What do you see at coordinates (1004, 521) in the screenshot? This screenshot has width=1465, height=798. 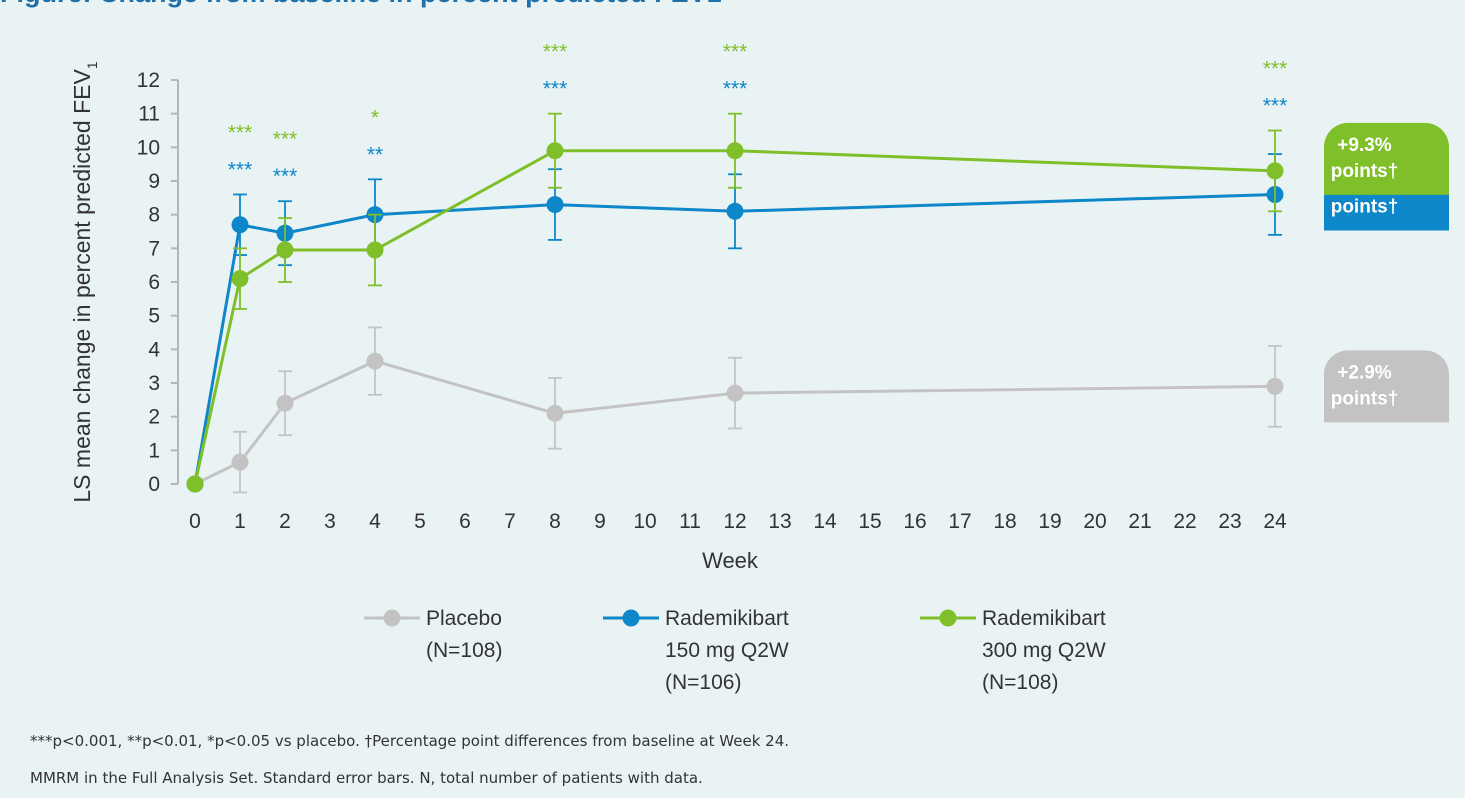 I see `x-tick-label: 18` at bounding box center [1004, 521].